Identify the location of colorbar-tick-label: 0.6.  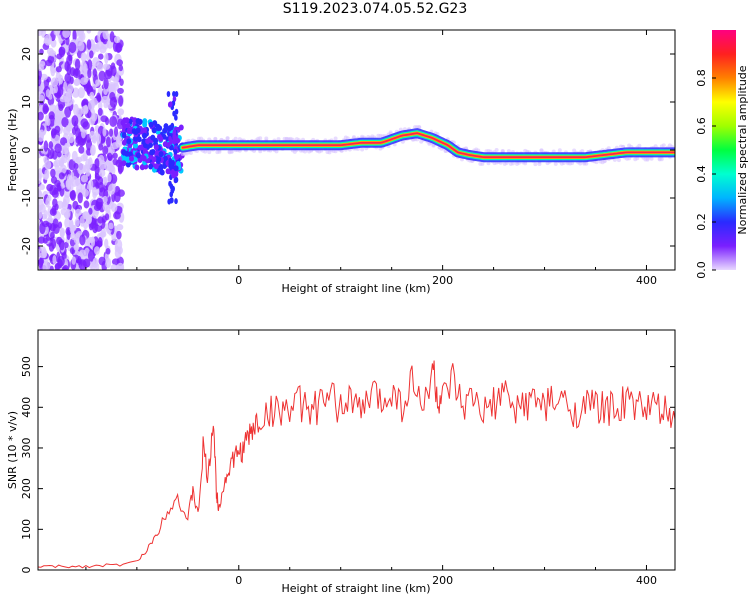
(701, 126).